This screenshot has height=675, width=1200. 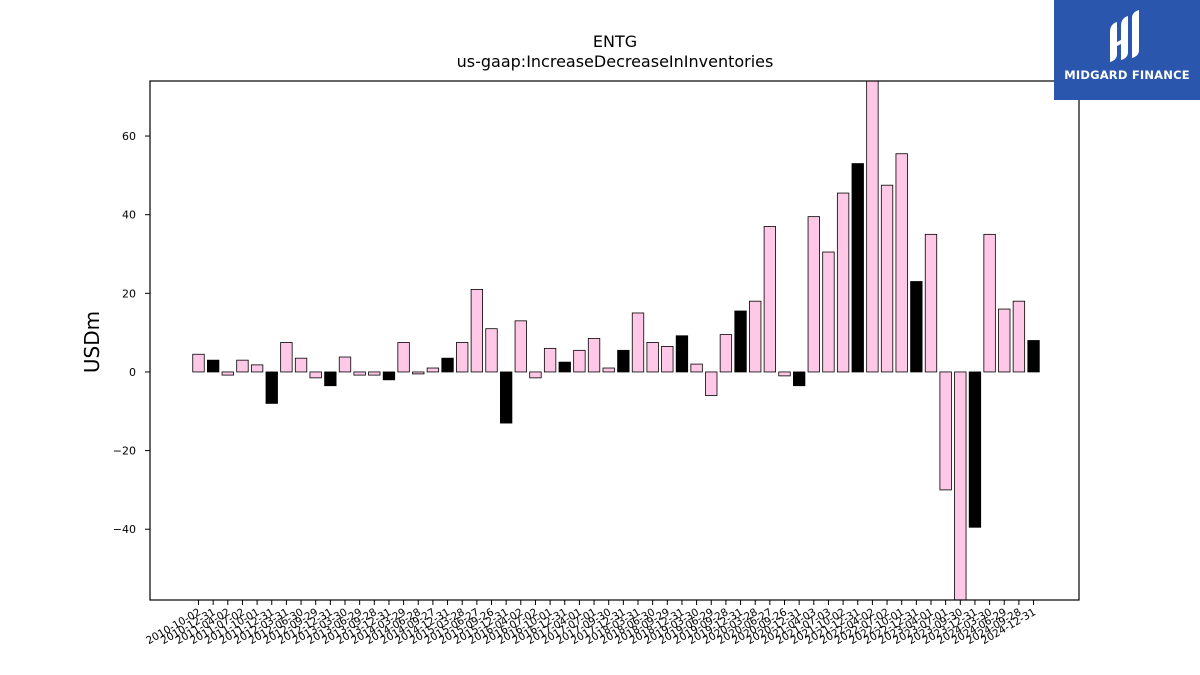 I want to click on chart-subtitle: us-gaap:IncreaseDecreaseInInventories, so click(x=615, y=61).